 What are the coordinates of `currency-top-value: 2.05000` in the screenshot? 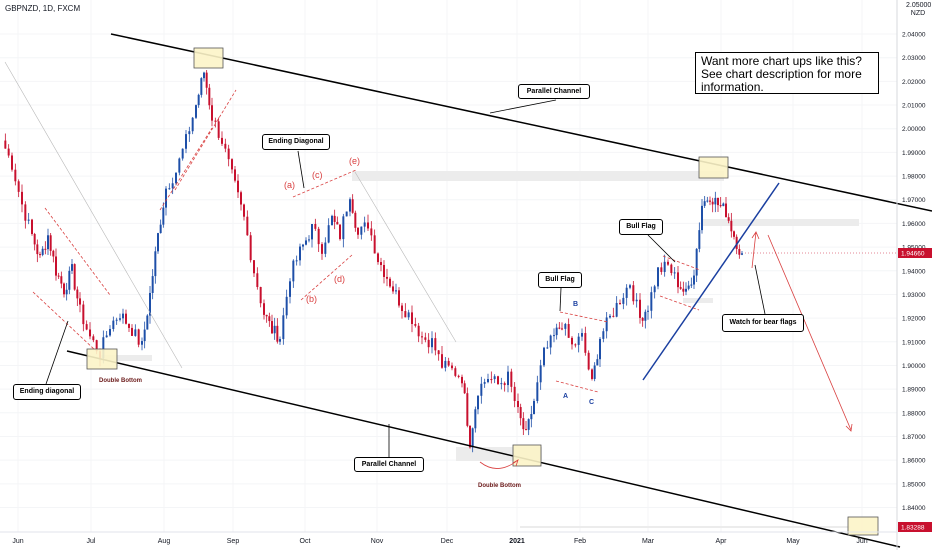 It's located at (919, 5).